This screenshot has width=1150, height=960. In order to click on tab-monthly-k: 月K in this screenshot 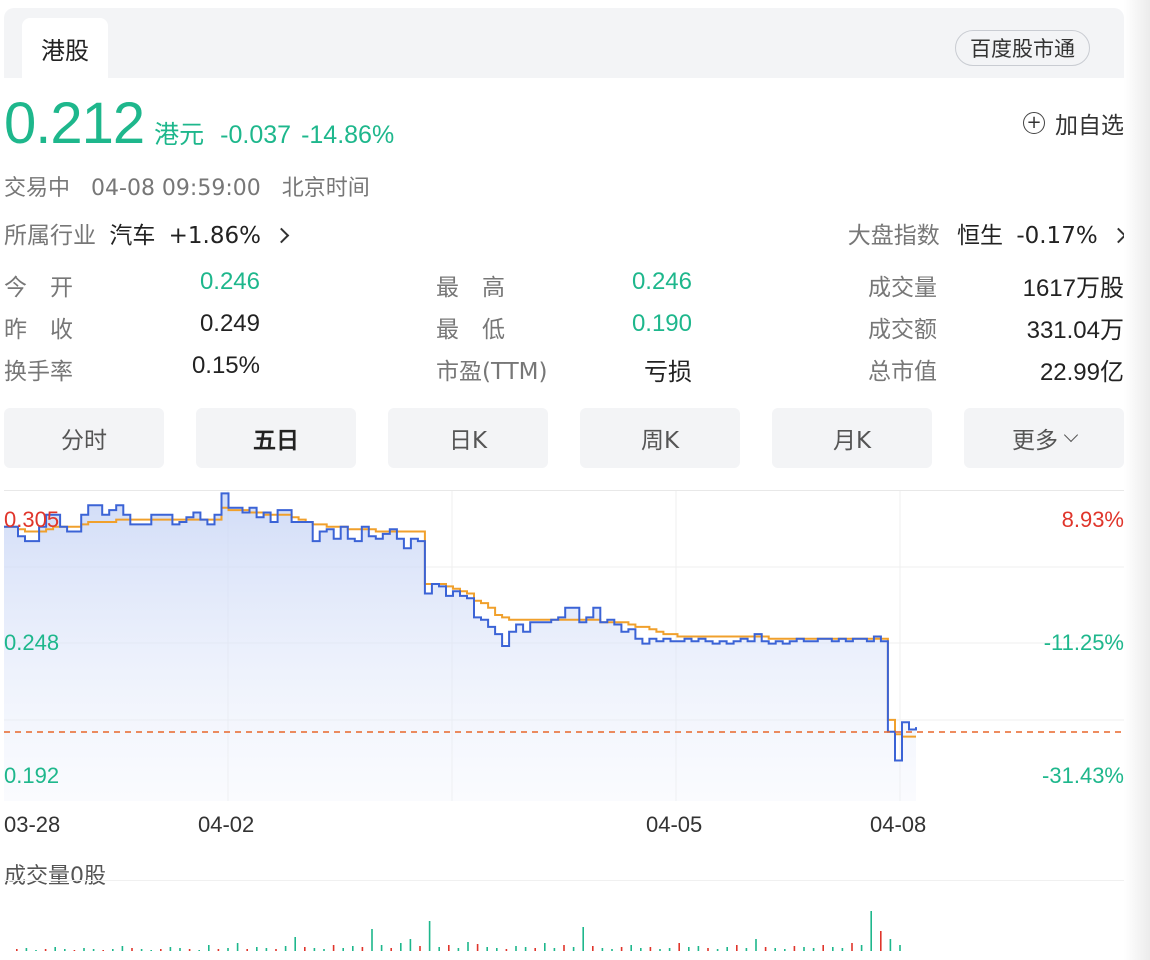, I will do `click(852, 438)`.